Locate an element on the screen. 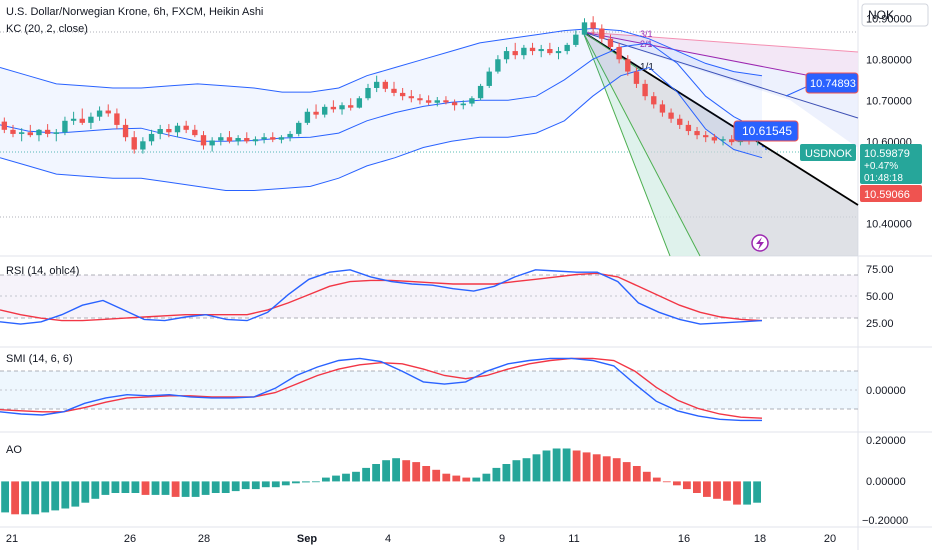  lightning-marker is located at coordinates (760, 243).